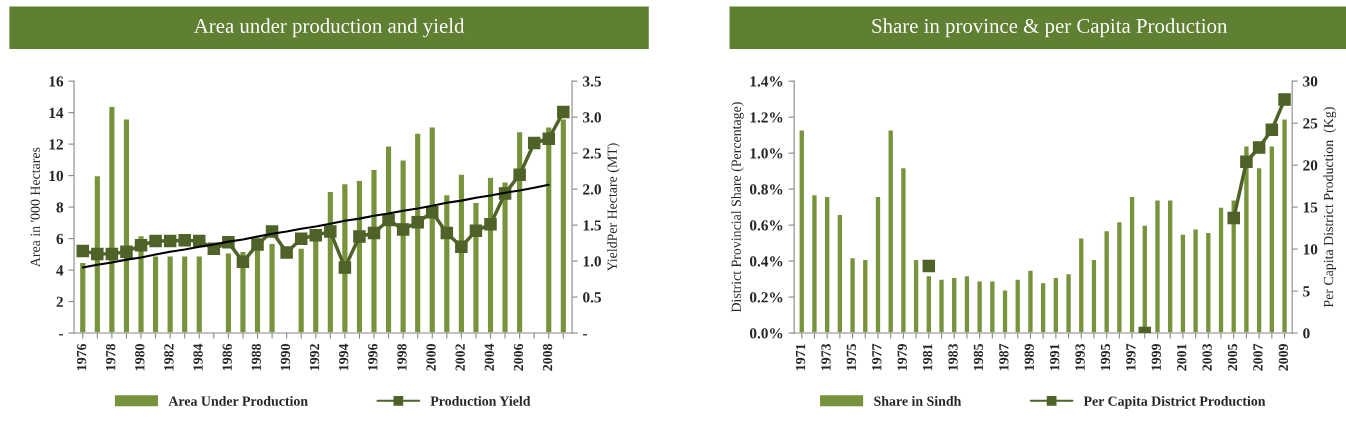  Describe the element at coordinates (766, 297) in the screenshot. I see `y-tick-label: 0.2%` at that location.